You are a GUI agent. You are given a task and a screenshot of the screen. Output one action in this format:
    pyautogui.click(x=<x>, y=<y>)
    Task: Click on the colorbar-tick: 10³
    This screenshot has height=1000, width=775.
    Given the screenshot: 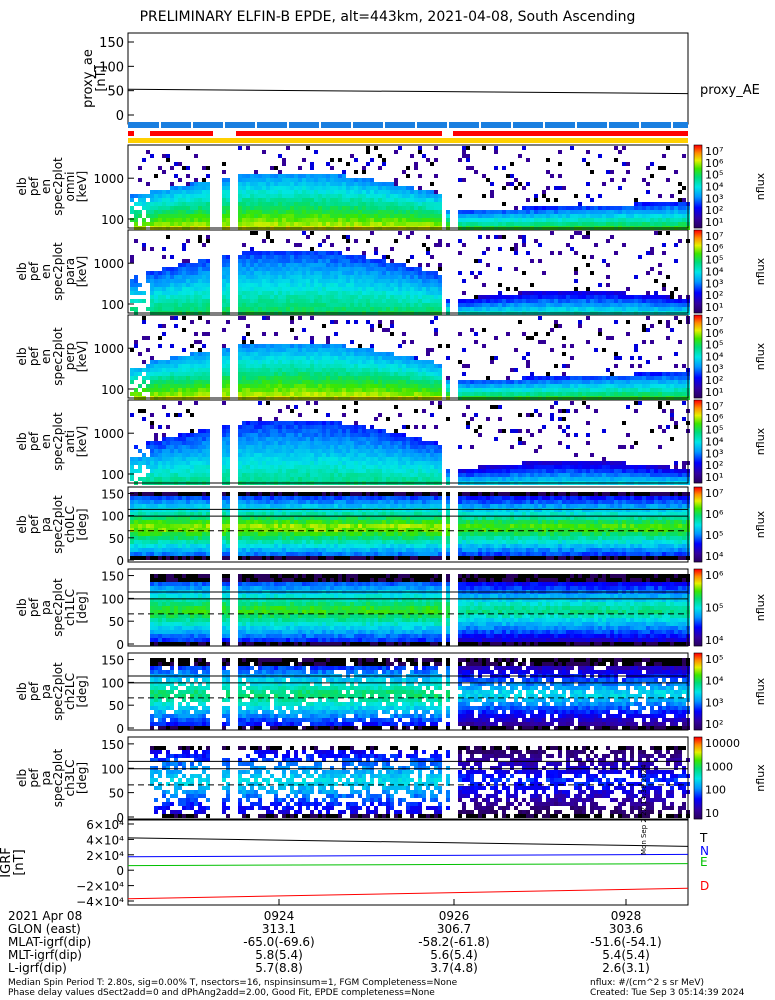 What is the action you would take?
    pyautogui.click(x=714, y=198)
    